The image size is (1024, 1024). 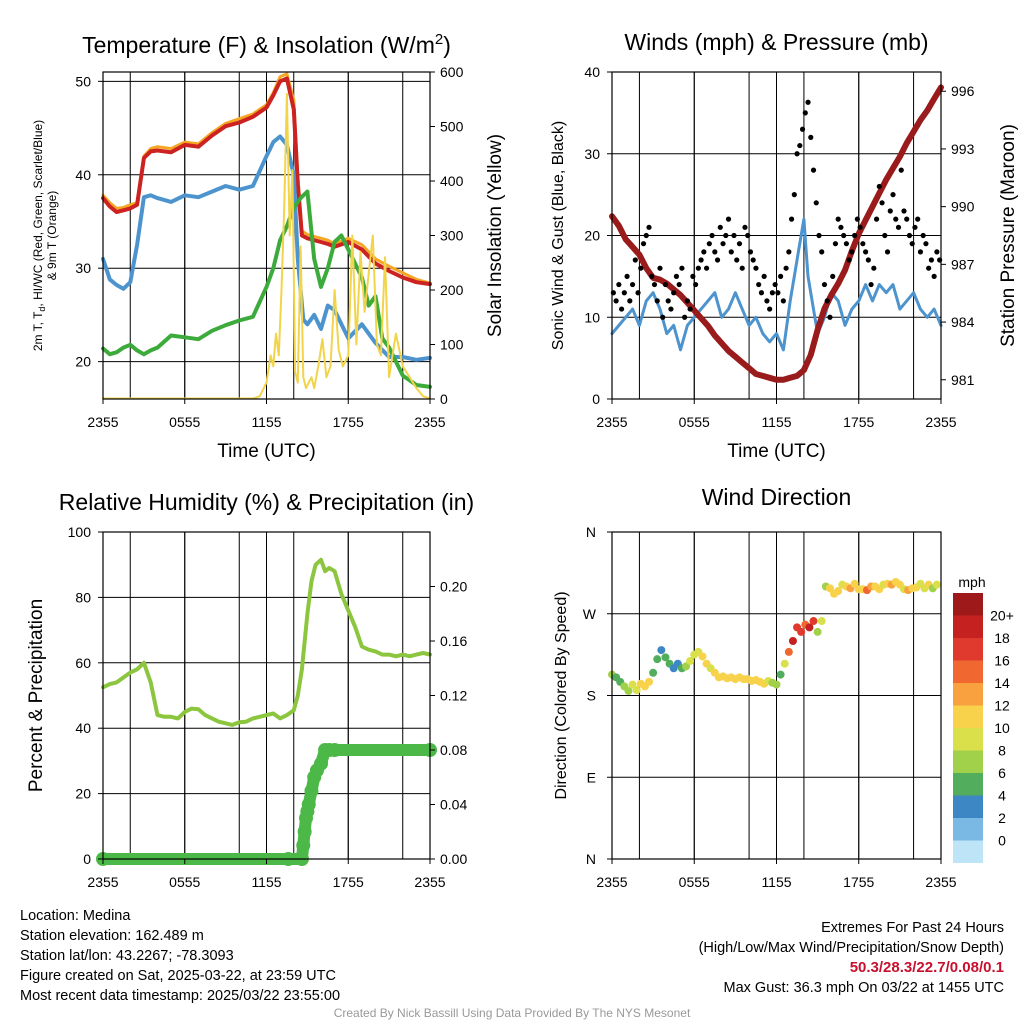 What do you see at coordinates (590, 614) in the screenshot?
I see `y-tick-label: W` at bounding box center [590, 614].